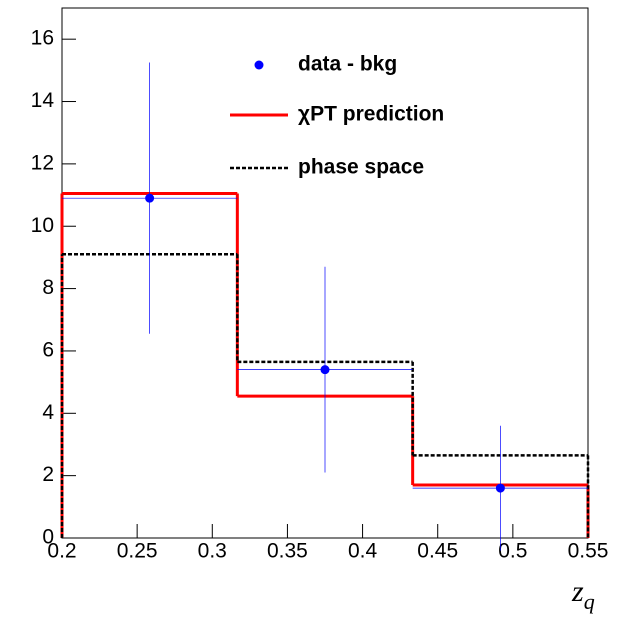  I want to click on x-axis-label-base: z, so click(577, 591).